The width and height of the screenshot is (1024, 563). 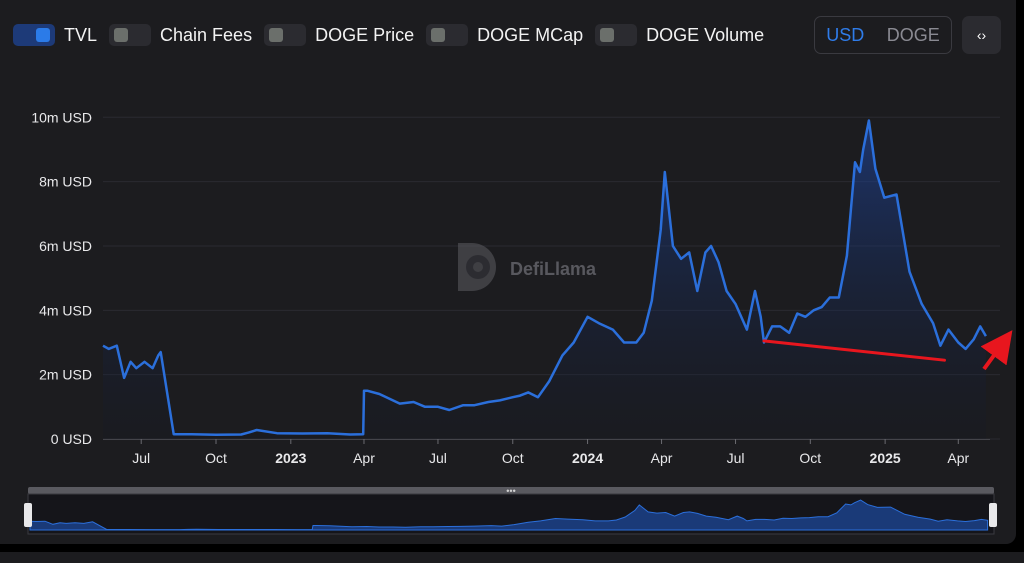 I want to click on bottom-strip, so click(x=512, y=557).